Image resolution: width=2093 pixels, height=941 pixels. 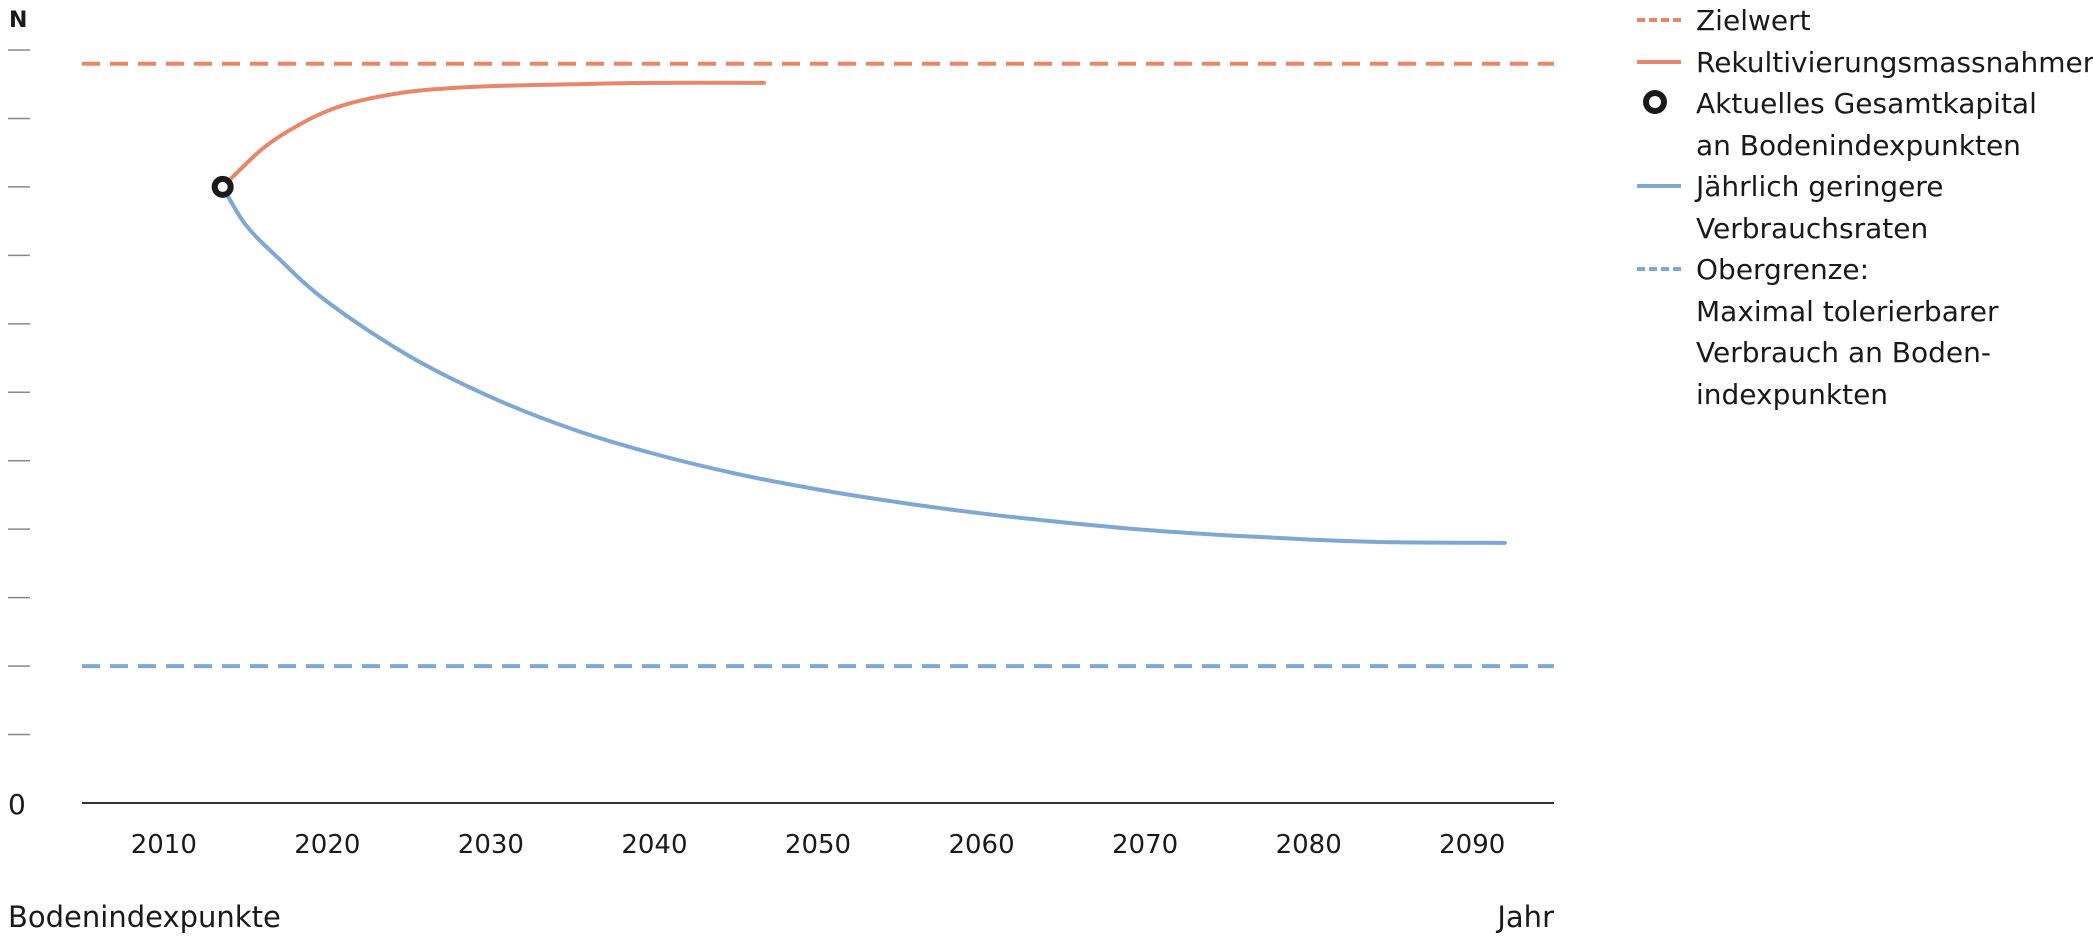 I want to click on legend-label: Zielwert, so click(x=1753, y=20).